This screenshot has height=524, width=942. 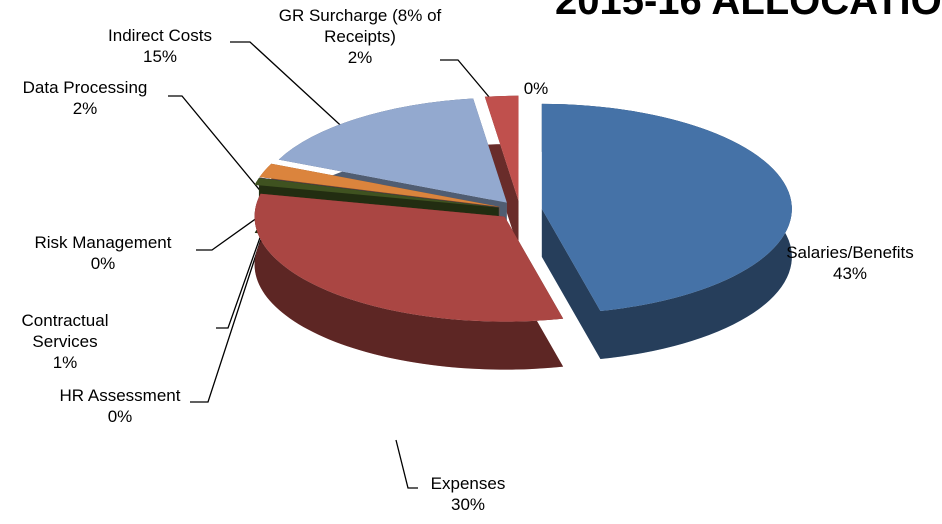 What do you see at coordinates (160, 56) in the screenshot?
I see `value-label: 15%` at bounding box center [160, 56].